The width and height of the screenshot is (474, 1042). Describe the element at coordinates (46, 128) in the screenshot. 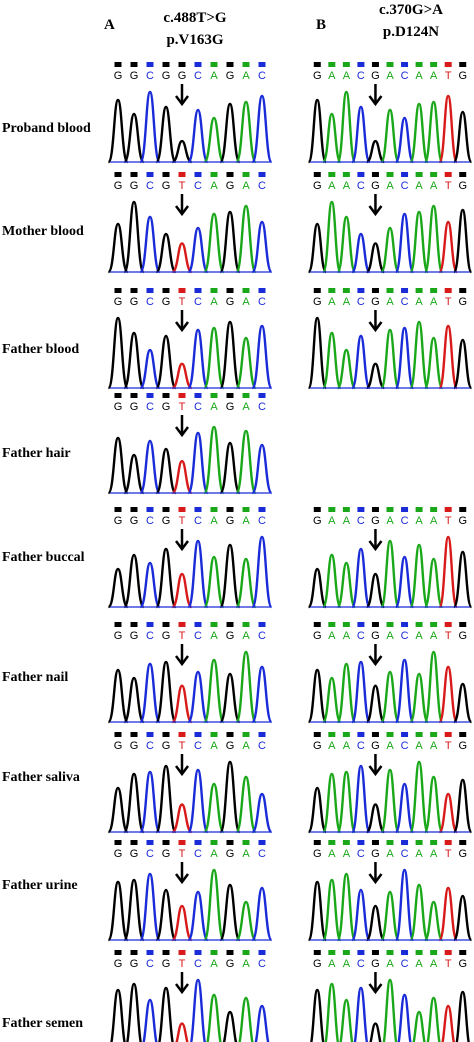

I see `row-label-proband-blood: Proband blood` at that location.